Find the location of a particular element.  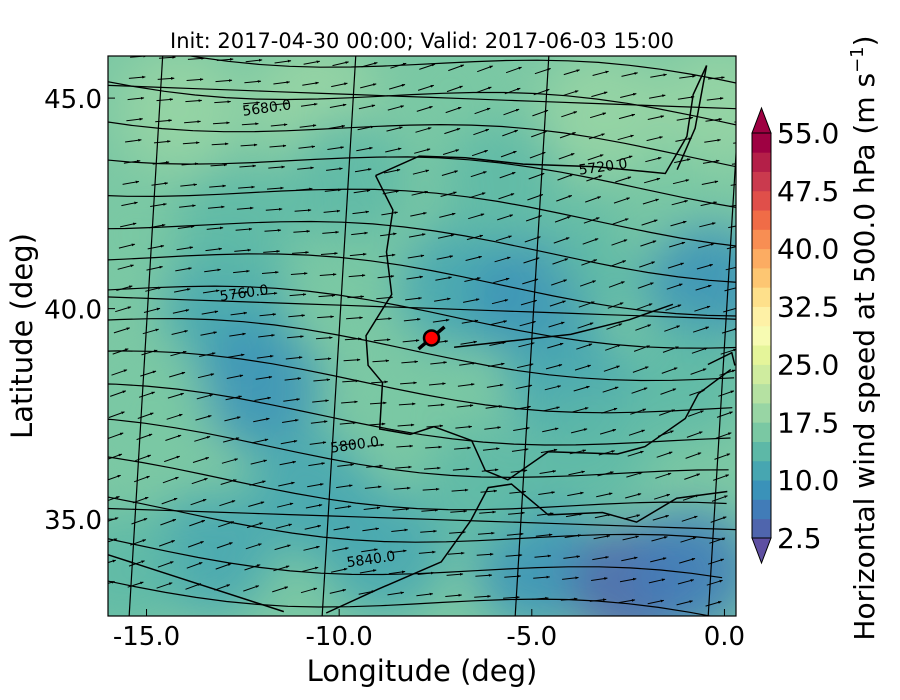

colorbar-label-exponent: −1 is located at coordinates (857, 59).